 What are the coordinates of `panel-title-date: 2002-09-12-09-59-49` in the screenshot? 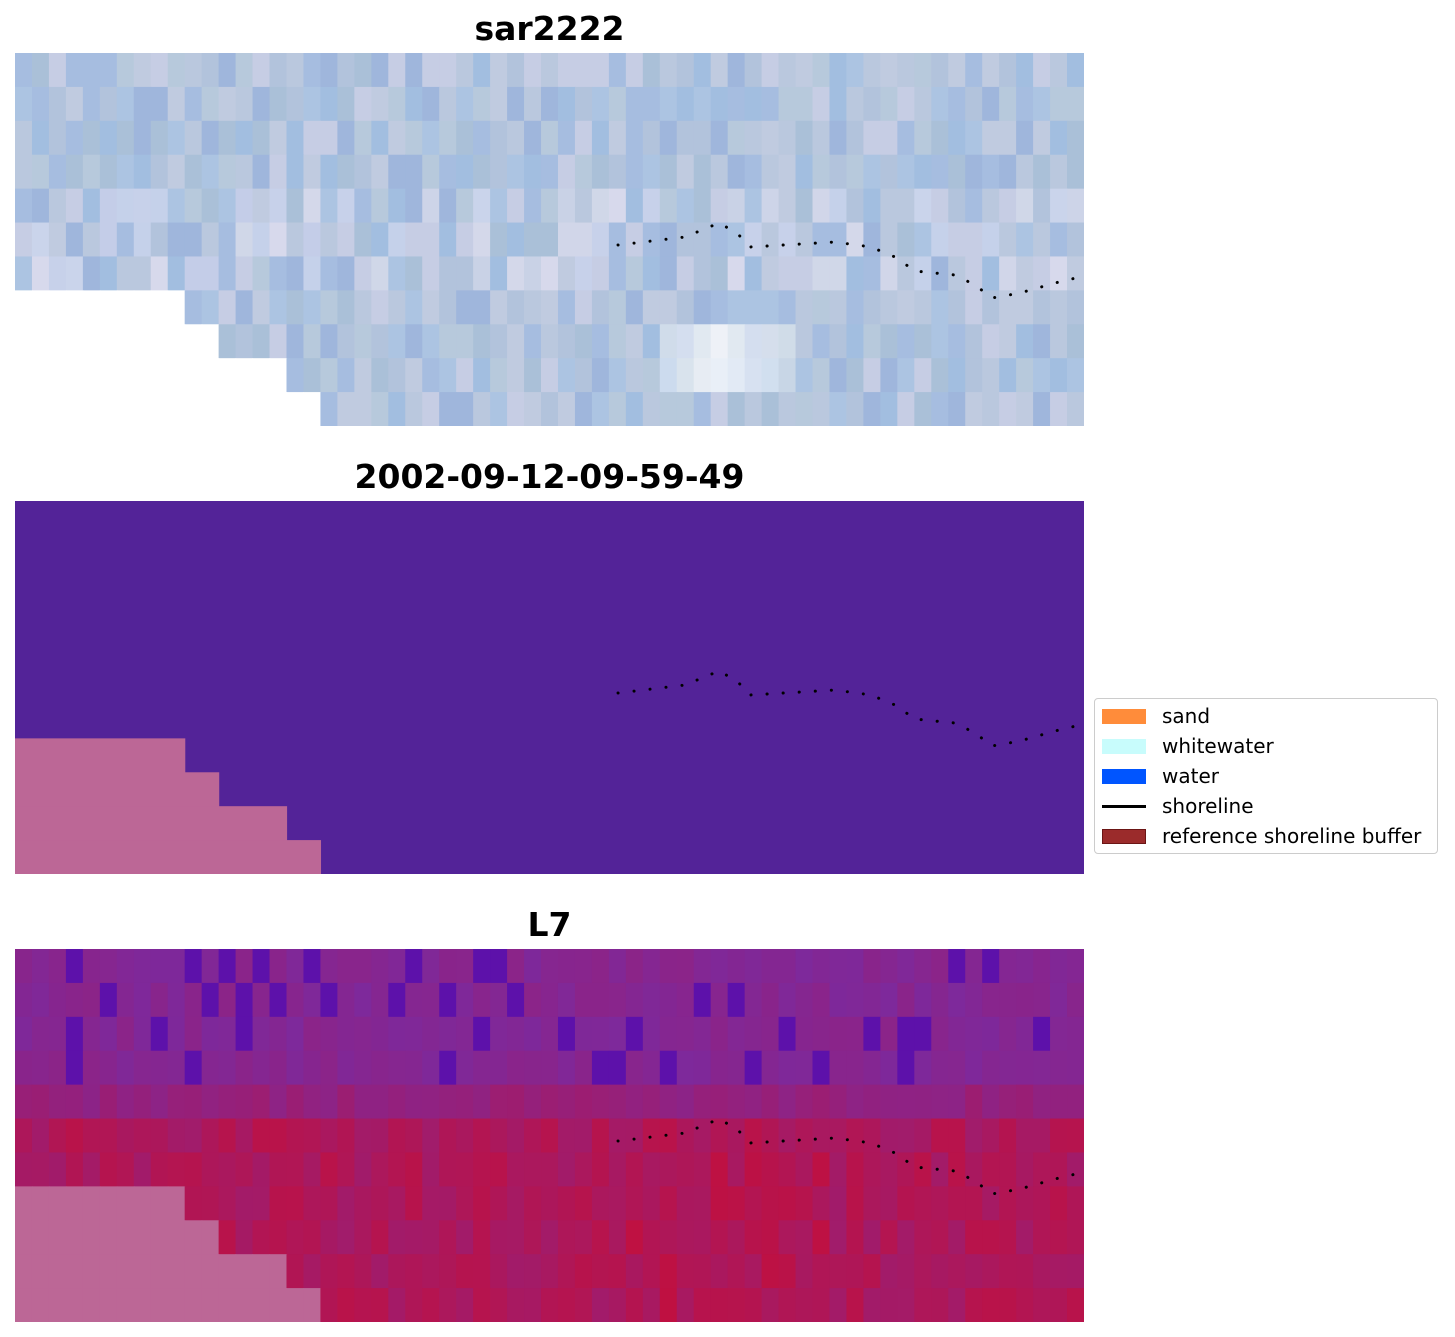 It's located at (549, 476).